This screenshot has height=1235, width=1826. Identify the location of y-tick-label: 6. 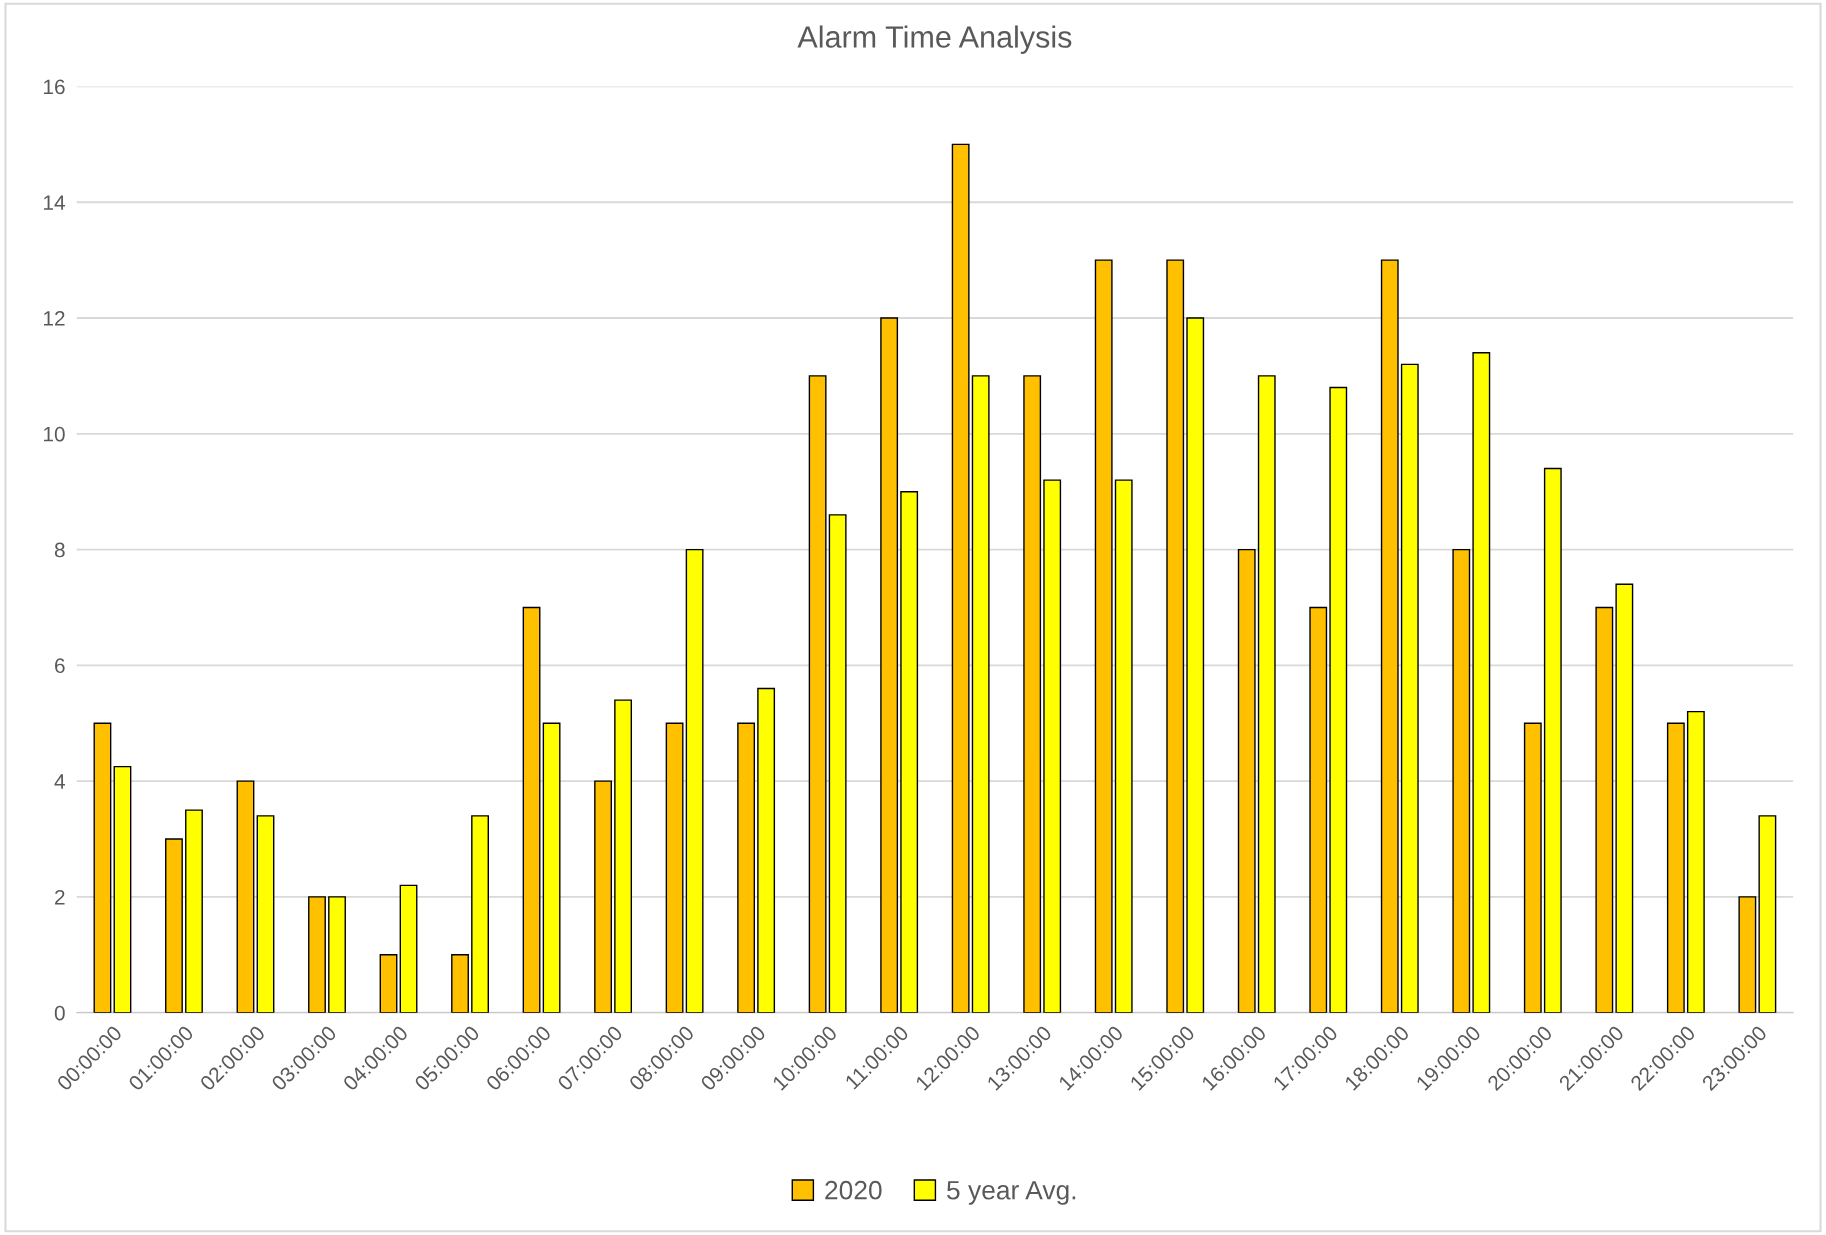
(60, 666).